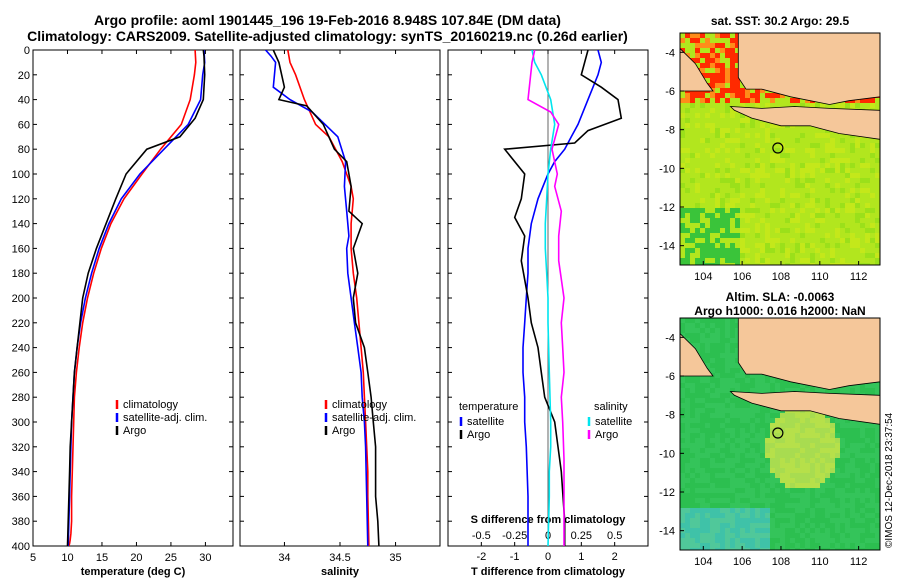 The width and height of the screenshot is (900, 580). Describe the element at coordinates (340, 572) in the screenshot. I see `x-axis-label: salinity` at that location.